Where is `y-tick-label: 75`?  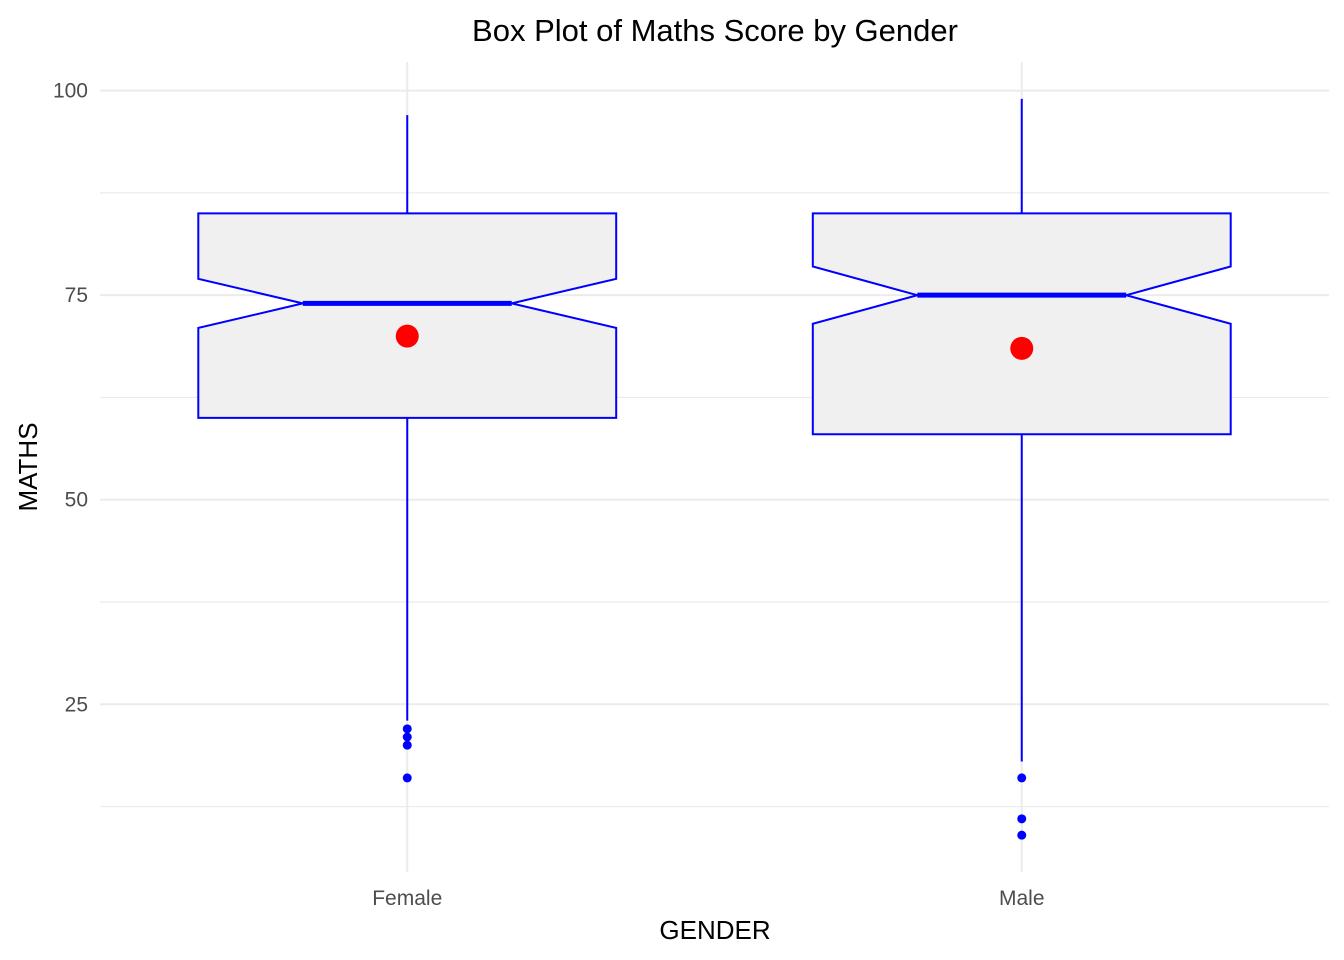
y-tick-label: 75 is located at coordinates (76, 295).